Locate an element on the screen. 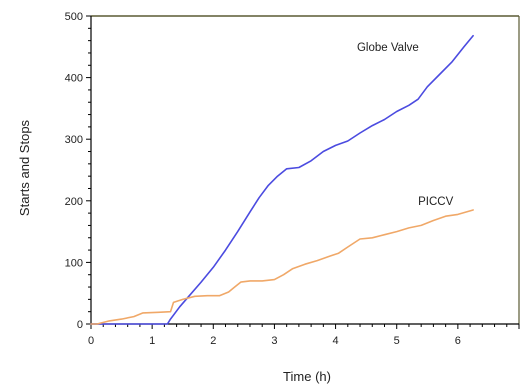 This screenshot has width=520, height=391. y-tick-label: 500 is located at coordinates (74, 17).